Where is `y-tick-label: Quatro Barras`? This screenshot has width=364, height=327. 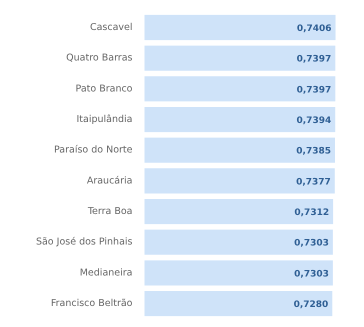
y-tick-label: Quatro Barras is located at coordinates (99, 58).